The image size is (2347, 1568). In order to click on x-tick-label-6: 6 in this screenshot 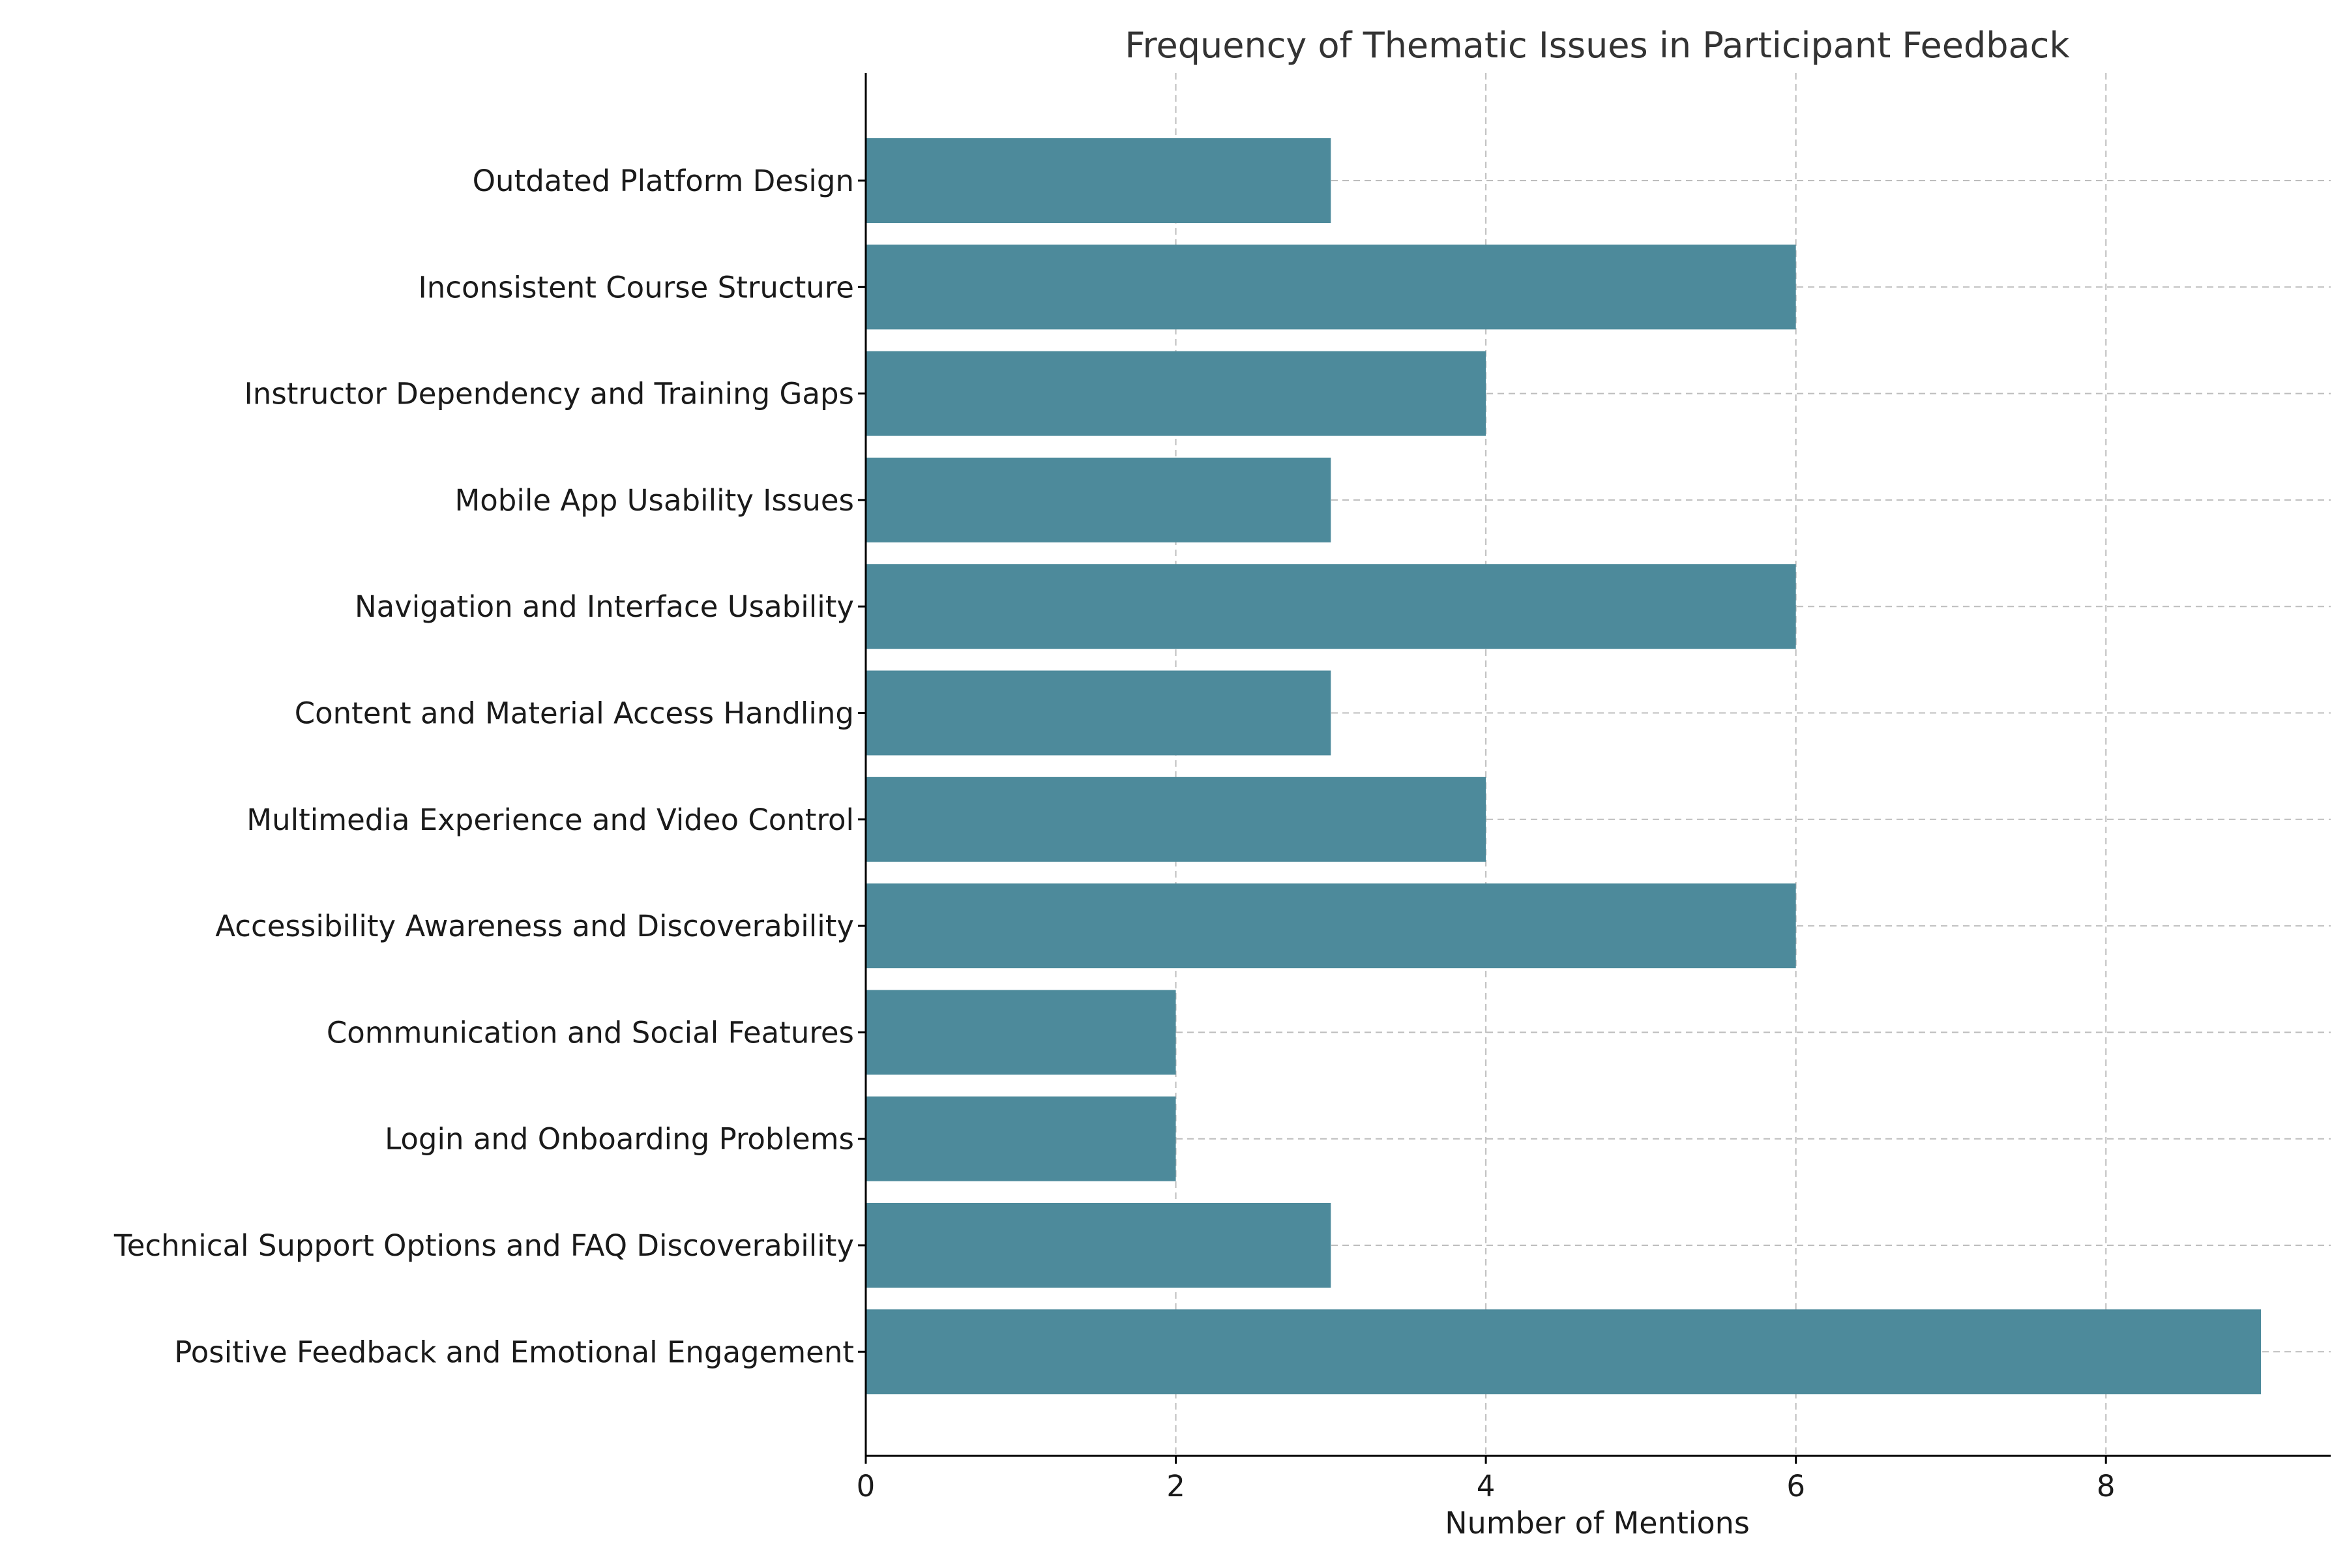, I will do `click(1795, 1486)`.